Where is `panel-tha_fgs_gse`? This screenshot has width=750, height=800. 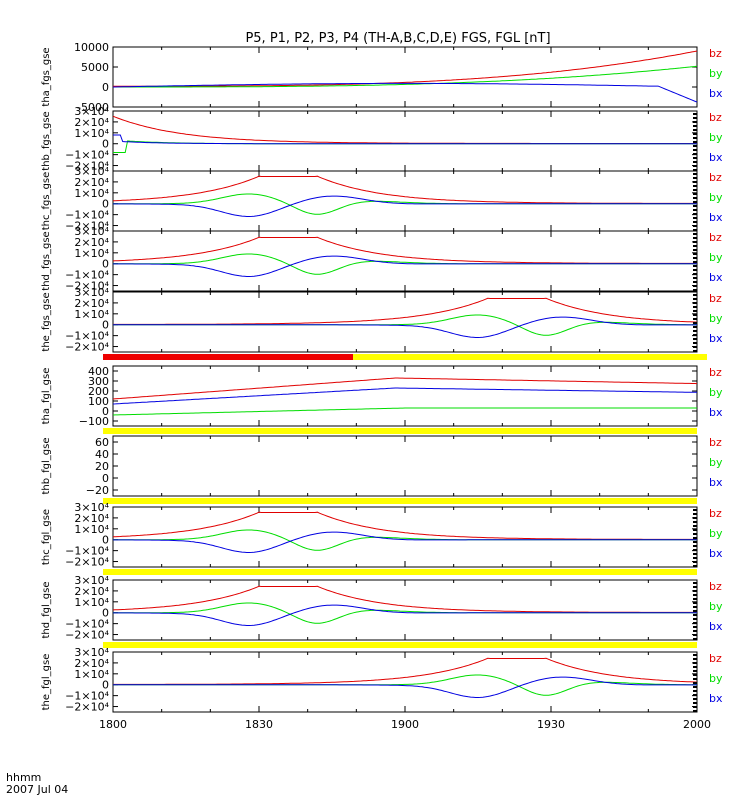 panel-tha_fgs_gse is located at coordinates (405, 77).